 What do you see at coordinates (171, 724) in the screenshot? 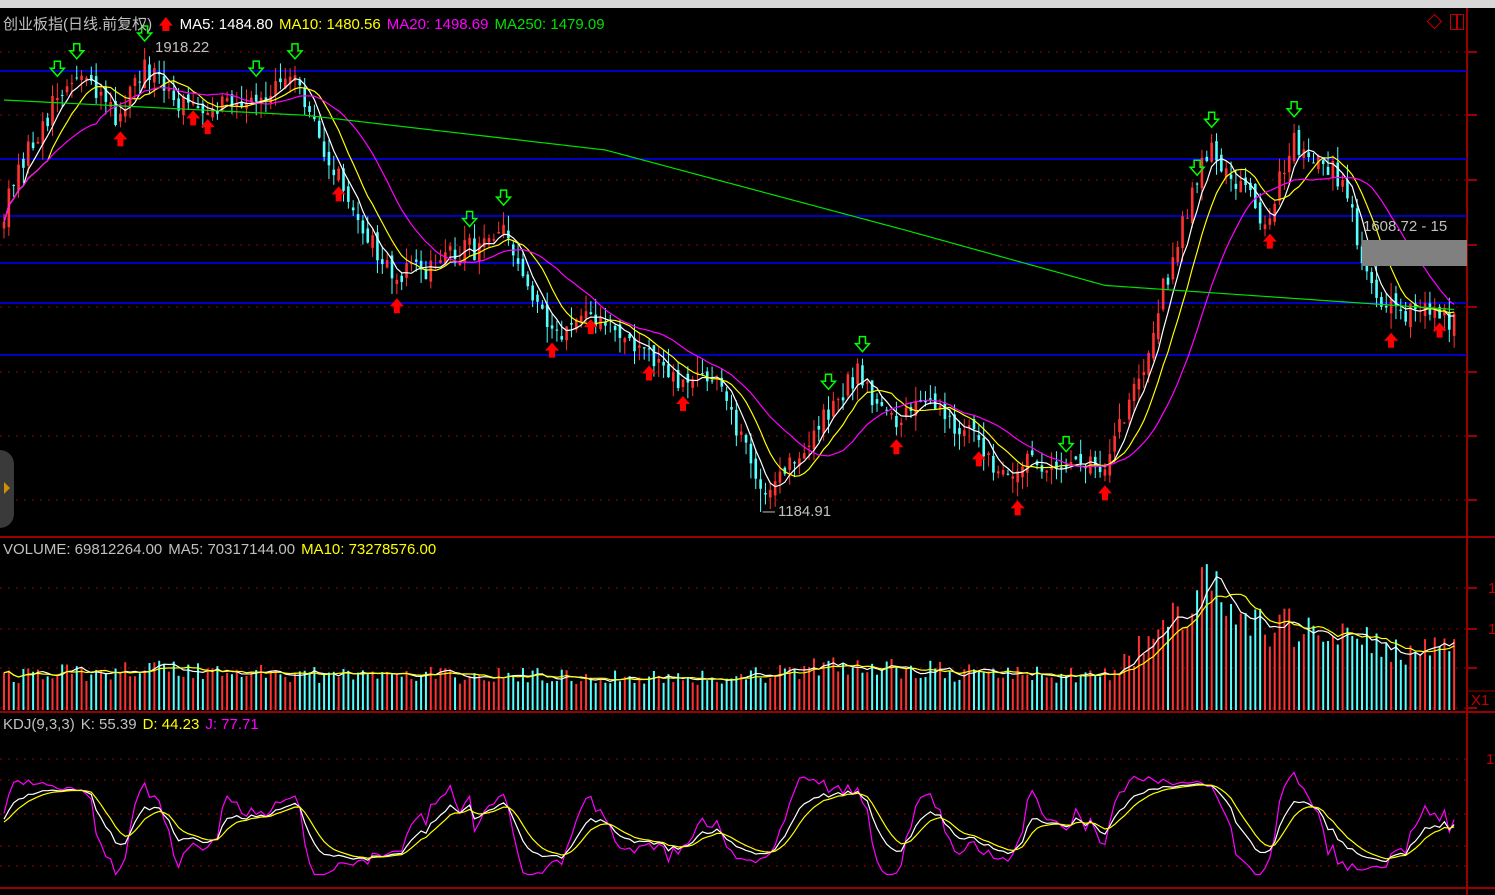
I see `kdj-d-value: D: 44.23` at bounding box center [171, 724].